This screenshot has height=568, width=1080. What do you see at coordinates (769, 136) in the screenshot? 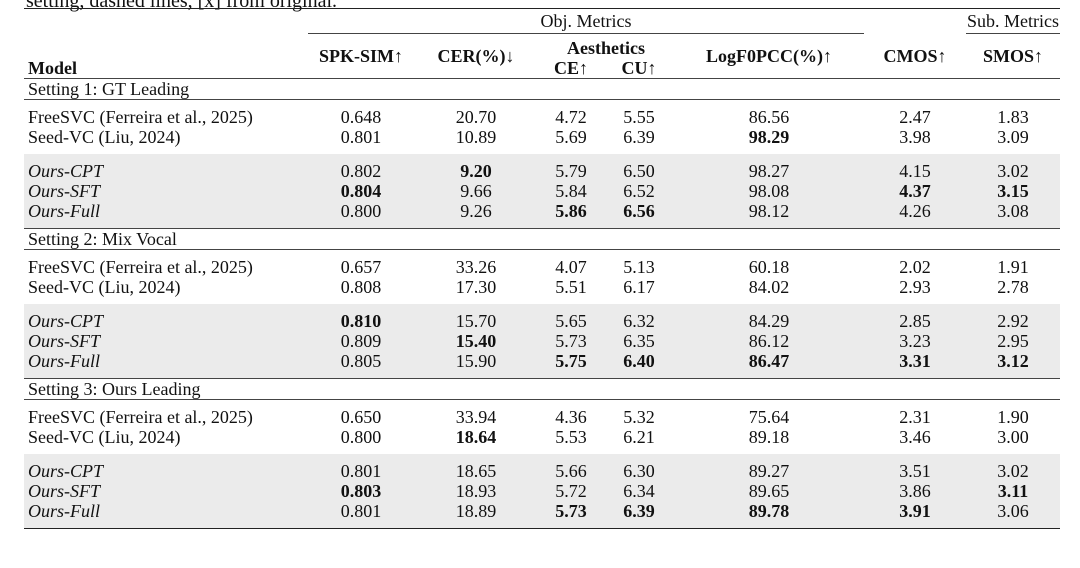
I see `value-cell: 98.29` at bounding box center [769, 136].